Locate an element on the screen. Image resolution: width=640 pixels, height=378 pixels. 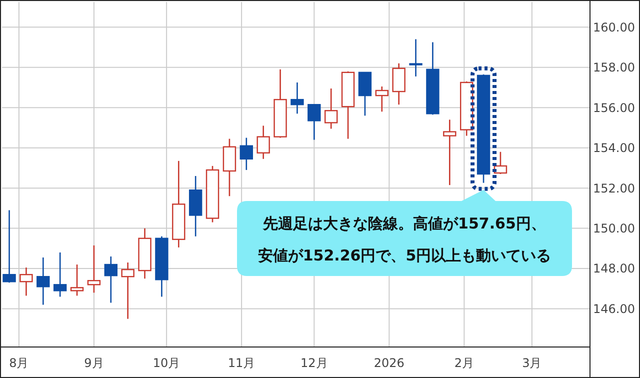
x-tick-label: 9月 is located at coordinates (94, 363).